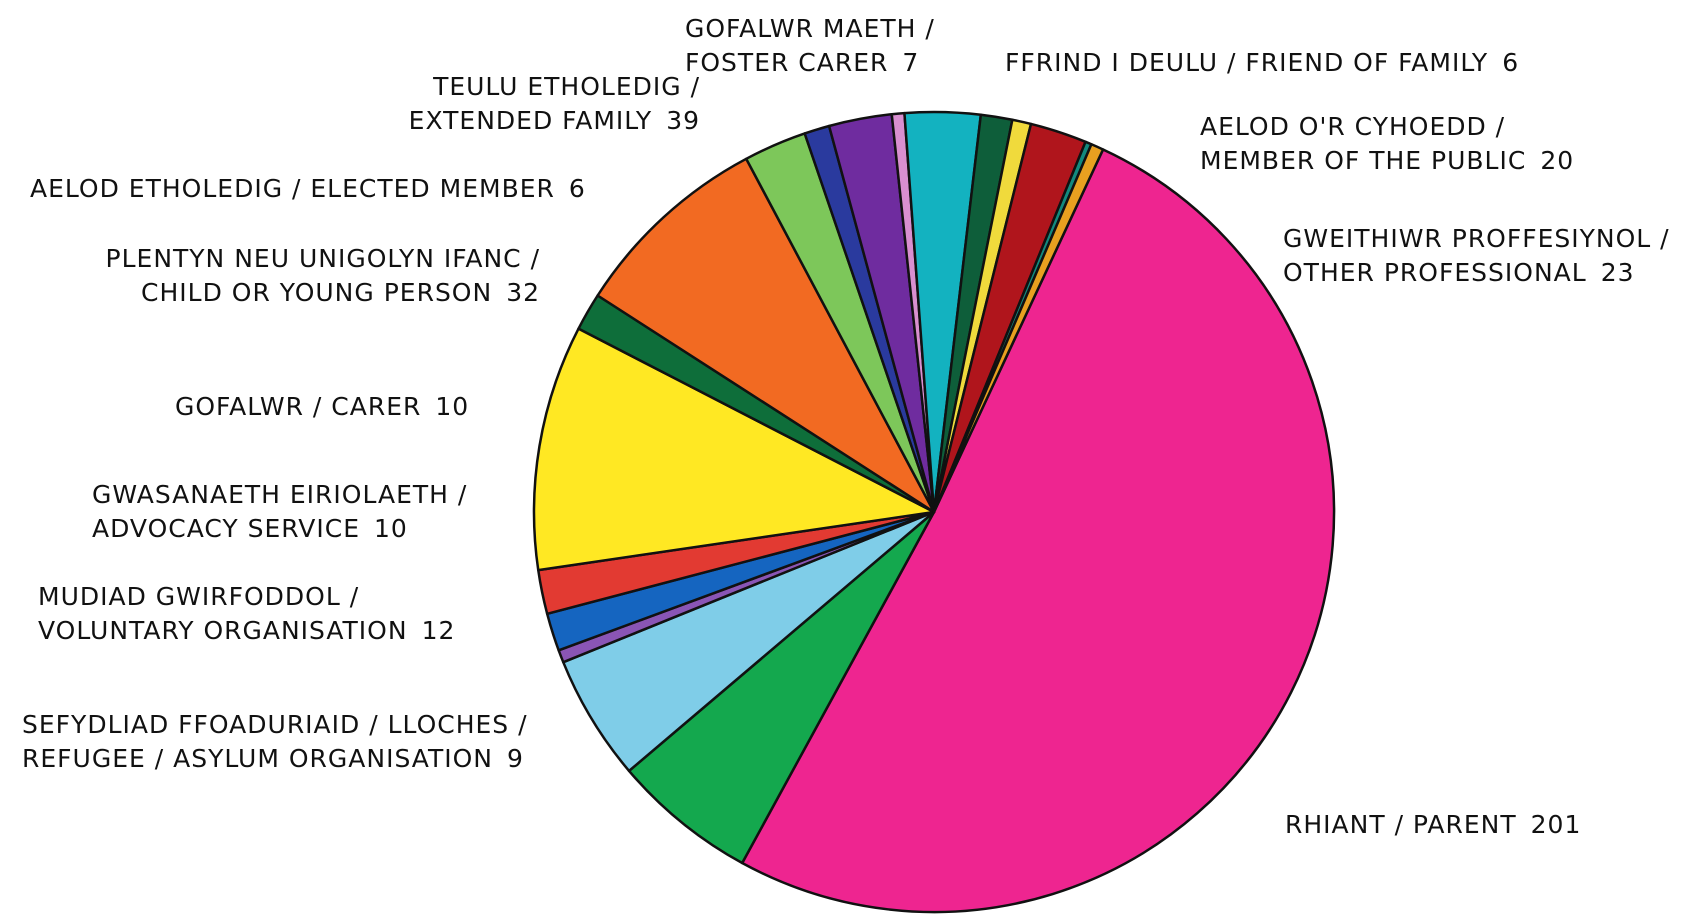  What do you see at coordinates (257, 758) in the screenshot?
I see `label-refugee-org-text: REFUGEE / ASYLUM ORGANISATION` at bounding box center [257, 758].